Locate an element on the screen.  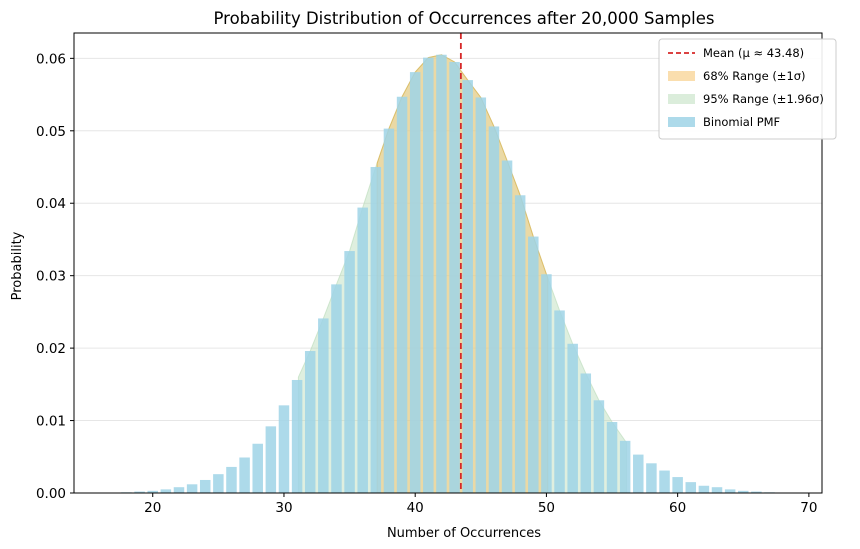
x-ticks: 20 30 40 50 60 70 is located at coordinates (480, 504).